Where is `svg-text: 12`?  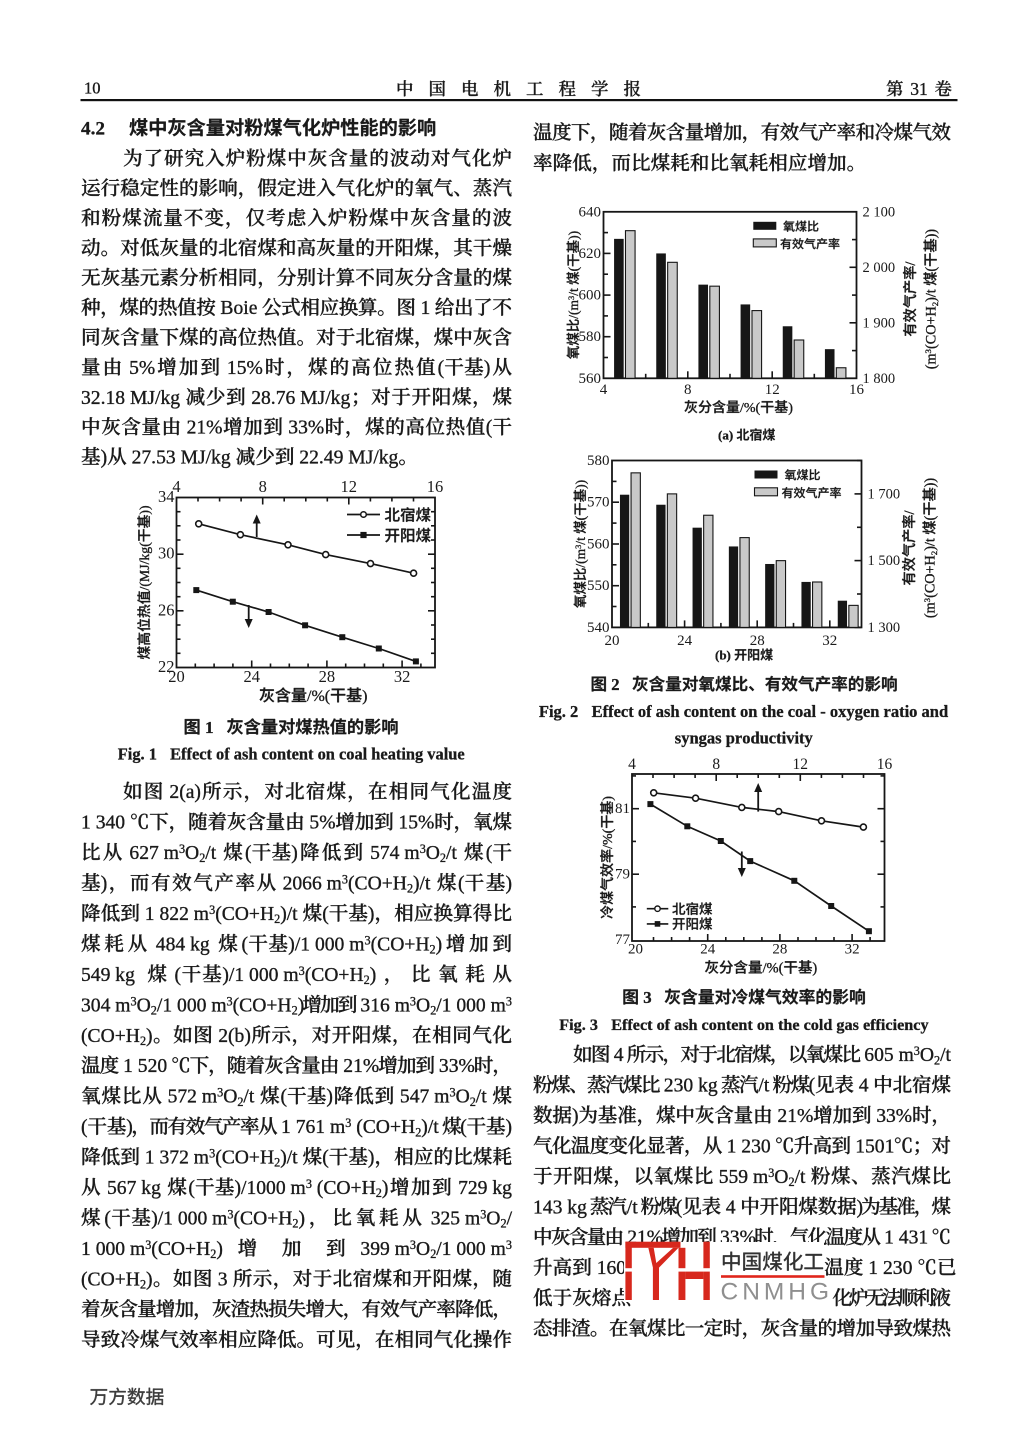 svg-text: 12 is located at coordinates (349, 486).